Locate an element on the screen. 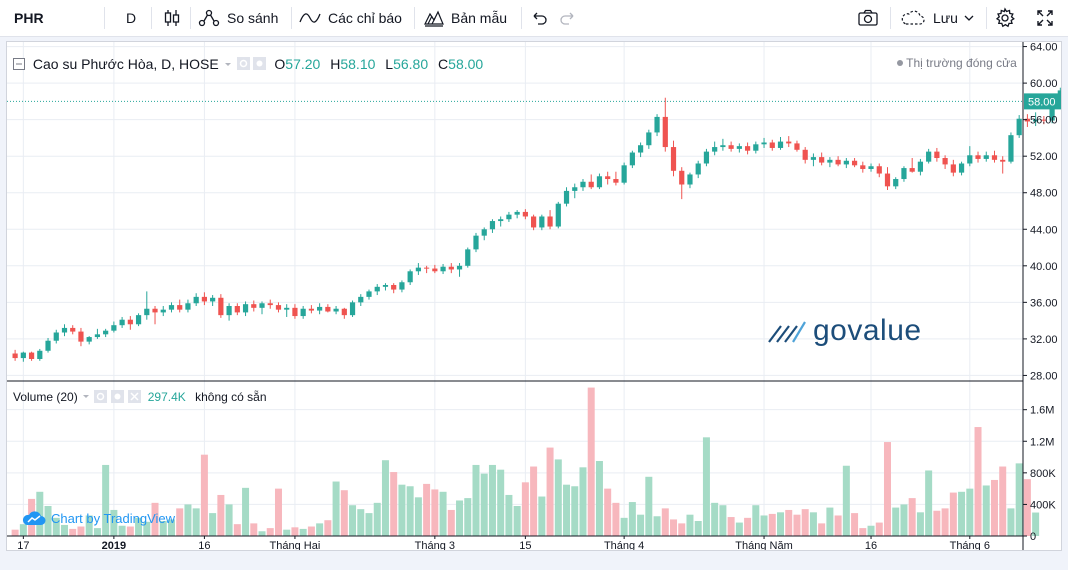  save-button: Lưu is located at coordinates (939, 18).